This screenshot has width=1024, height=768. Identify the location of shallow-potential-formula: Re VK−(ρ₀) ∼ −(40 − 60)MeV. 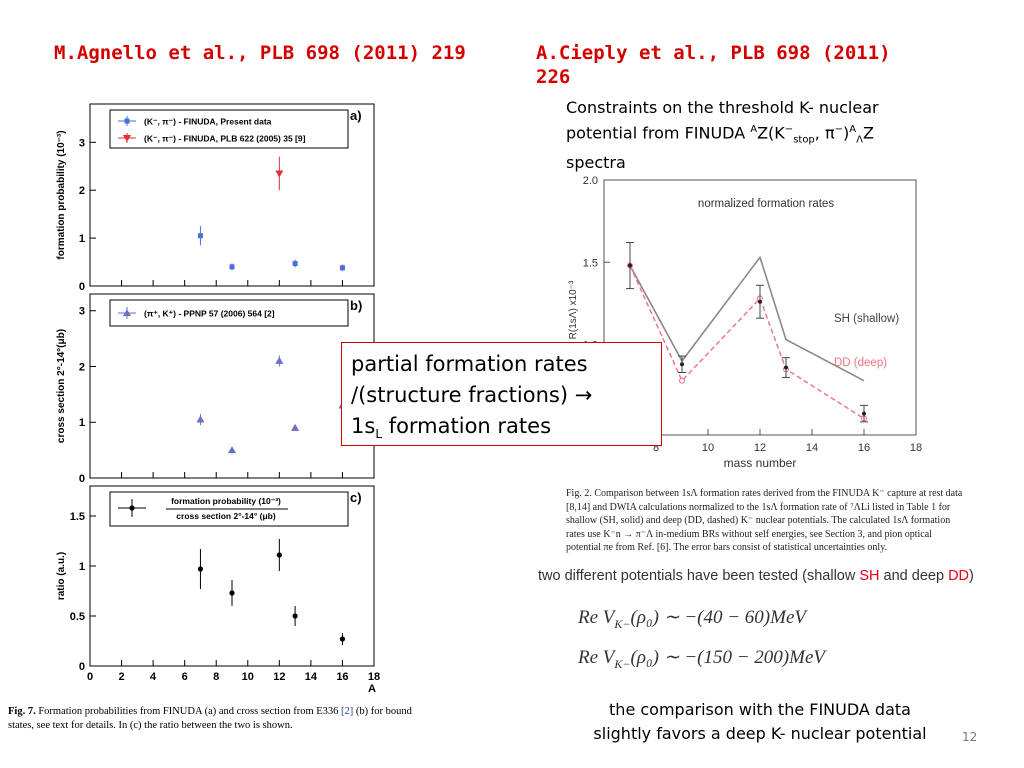
(692, 619).